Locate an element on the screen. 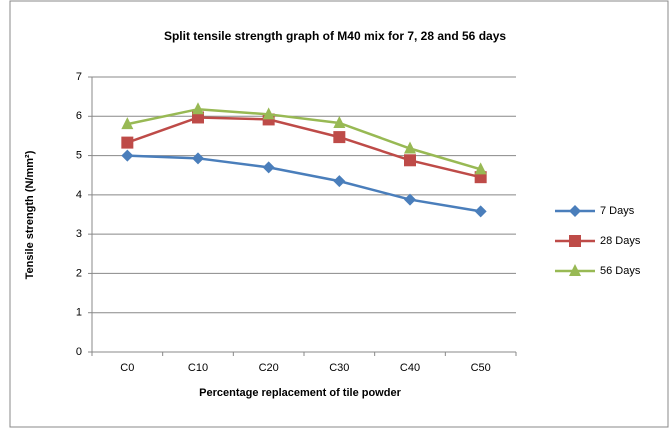  y-tick-label: 3 is located at coordinates (79, 234).